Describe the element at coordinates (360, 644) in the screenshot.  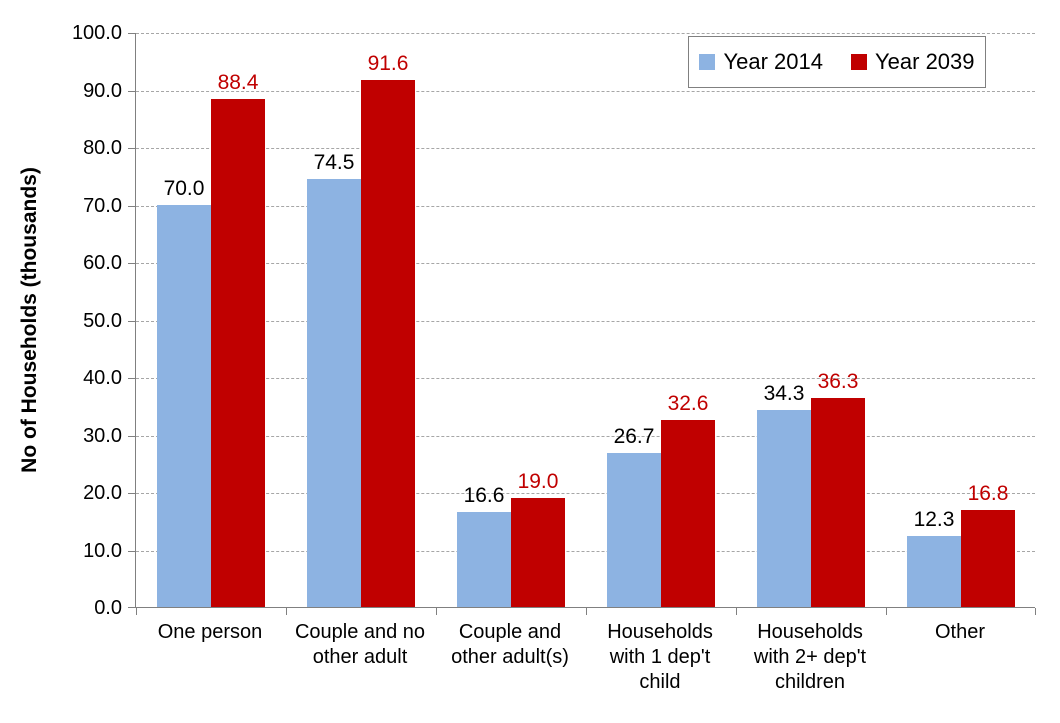
I see `category-label: Couple and no other adult` at that location.